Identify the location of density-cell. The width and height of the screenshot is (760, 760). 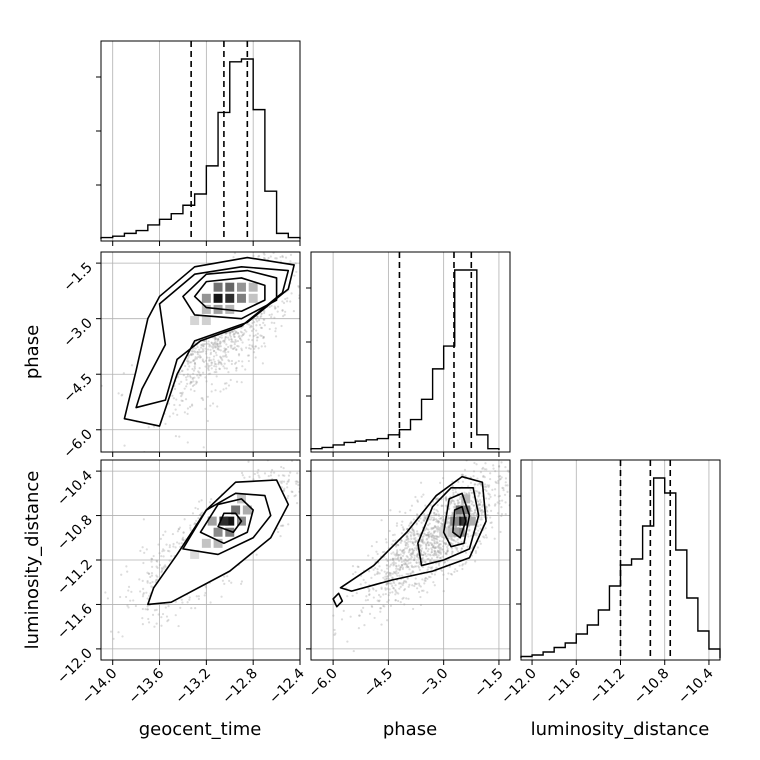
(218, 543).